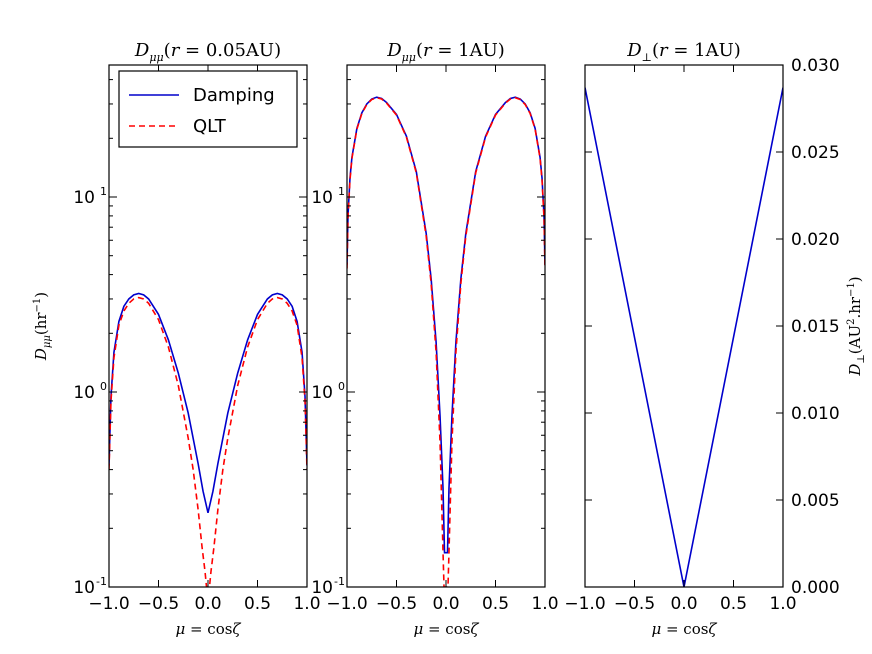 Image resolution: width=872 pixels, height=654 pixels. What do you see at coordinates (339, 581) in the screenshot?
I see `panel-2-ytick-exponent: -1` at bounding box center [339, 581].